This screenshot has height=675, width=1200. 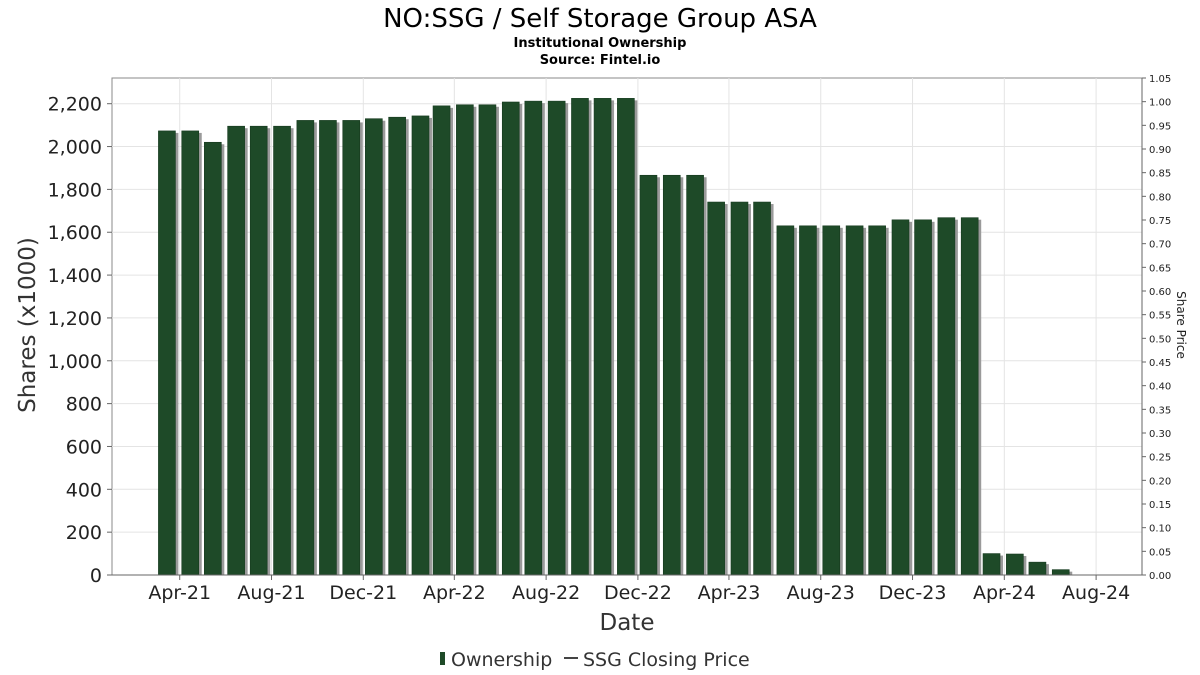 I want to click on y-tick-label: 1,400, so click(x=75, y=276).